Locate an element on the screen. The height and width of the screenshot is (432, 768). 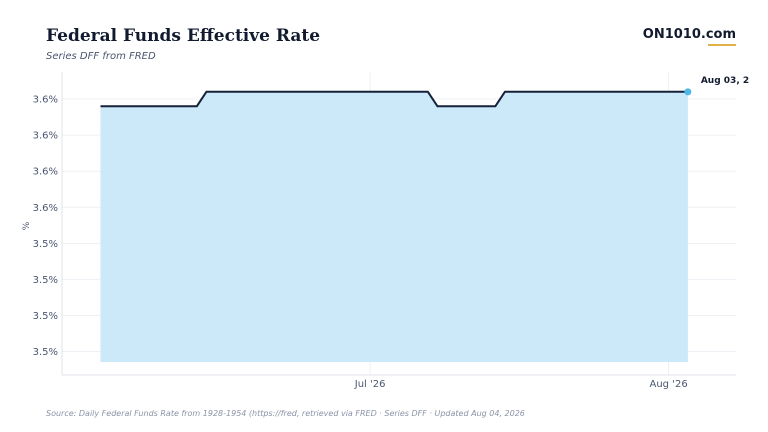
y-tick-labels: 3.6% 3.6% 3.6% 3.6% 3.5% 3.5% 3.5% 3.5% is located at coordinates (45, 226).